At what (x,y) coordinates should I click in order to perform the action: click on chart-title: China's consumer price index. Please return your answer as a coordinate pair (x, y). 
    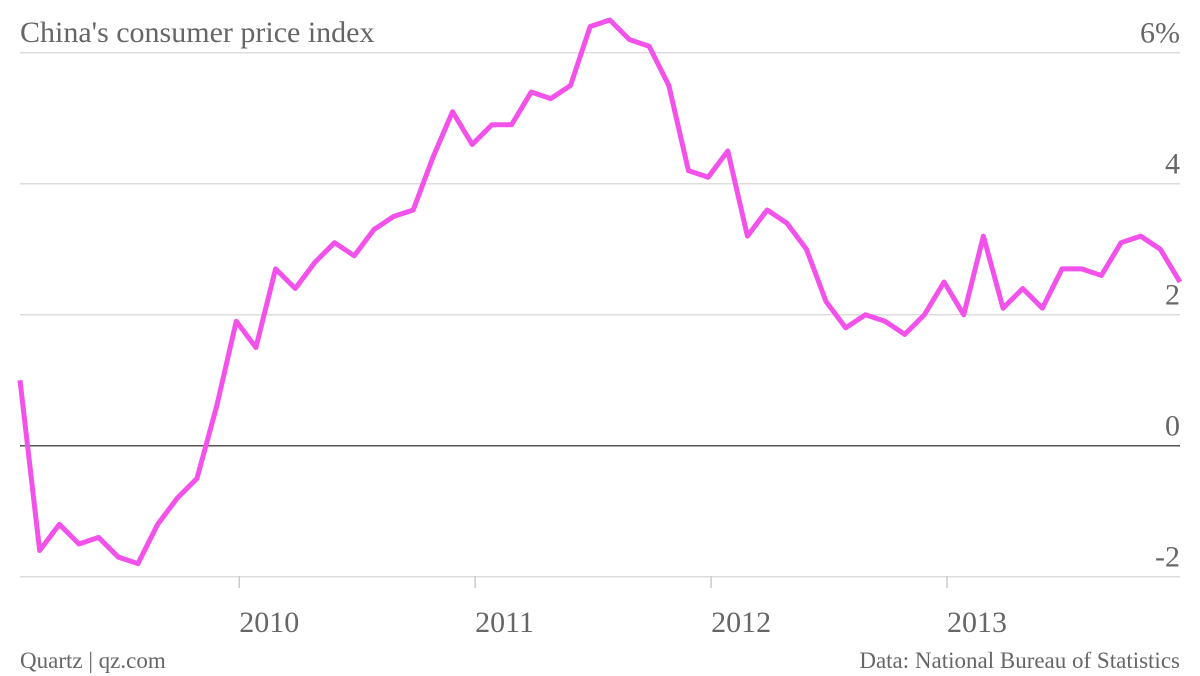
    Looking at the image, I should click on (197, 32).